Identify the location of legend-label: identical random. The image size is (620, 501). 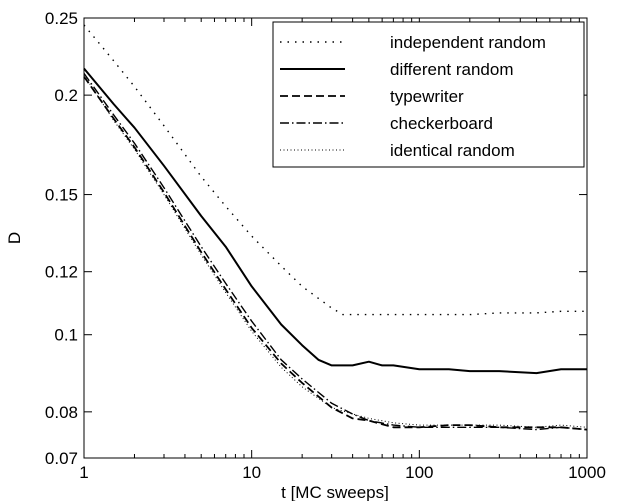
(452, 150).